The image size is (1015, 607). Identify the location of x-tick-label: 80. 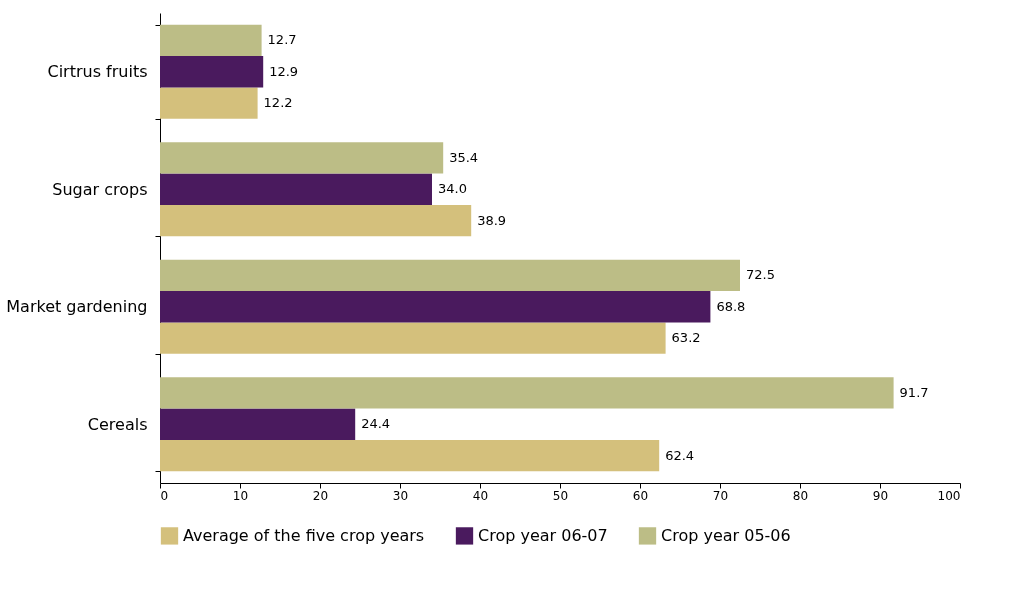
(800, 495).